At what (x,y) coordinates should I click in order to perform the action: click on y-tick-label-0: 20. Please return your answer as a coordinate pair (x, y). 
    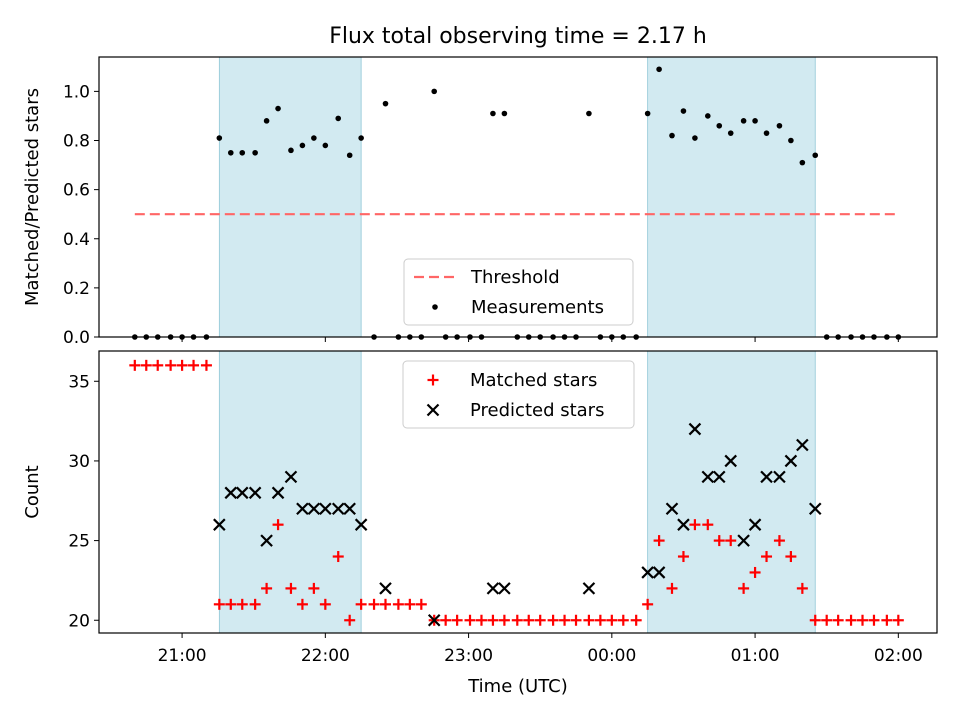
    Looking at the image, I should click on (79, 621).